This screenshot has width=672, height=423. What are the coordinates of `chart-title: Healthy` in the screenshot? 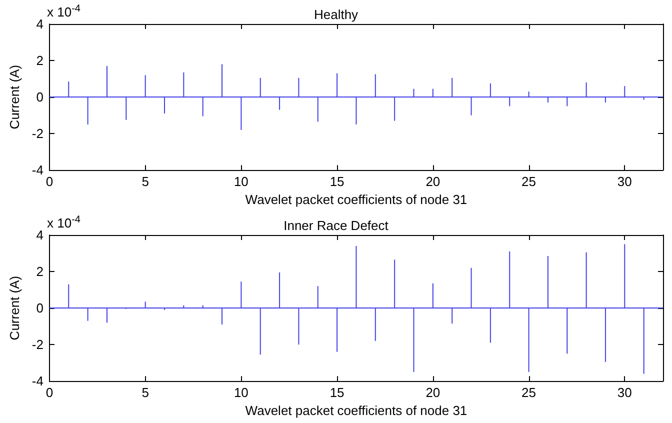 It's located at (336, 14).